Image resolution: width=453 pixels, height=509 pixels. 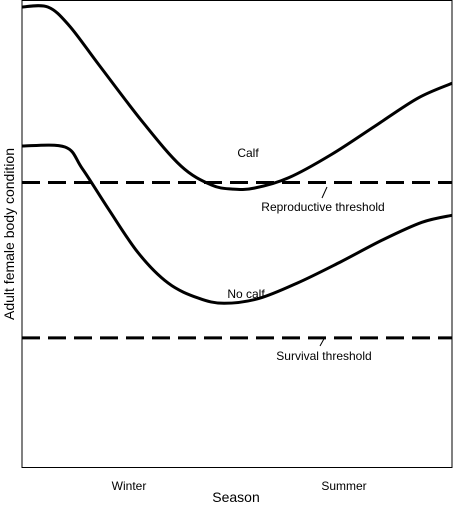 I want to click on label-reproductive-threshold: Reproductive threshold, so click(x=322, y=207).